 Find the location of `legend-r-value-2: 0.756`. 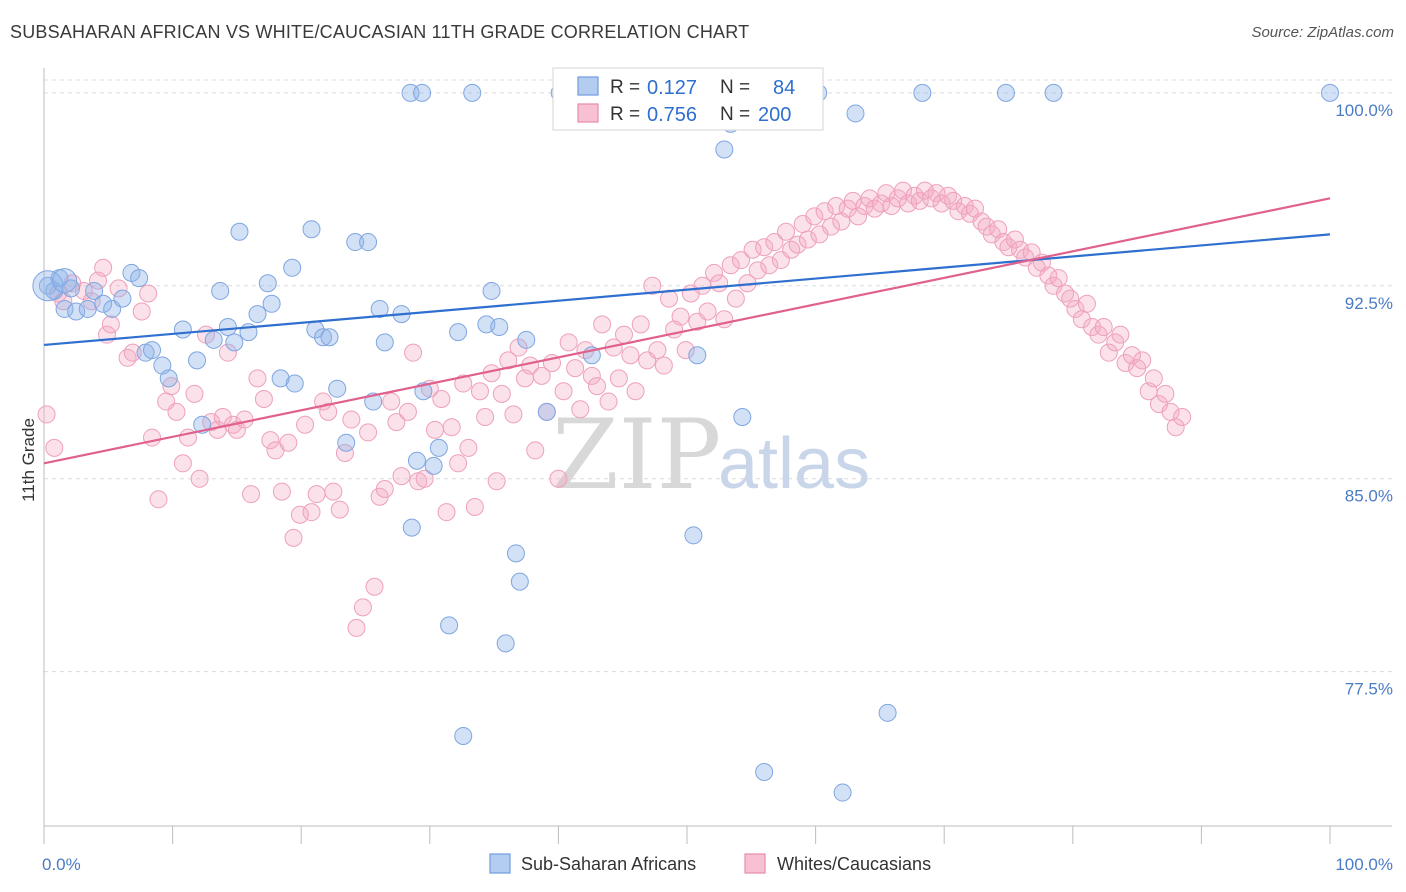

legend-r-value-2: 0.756 is located at coordinates (672, 115).